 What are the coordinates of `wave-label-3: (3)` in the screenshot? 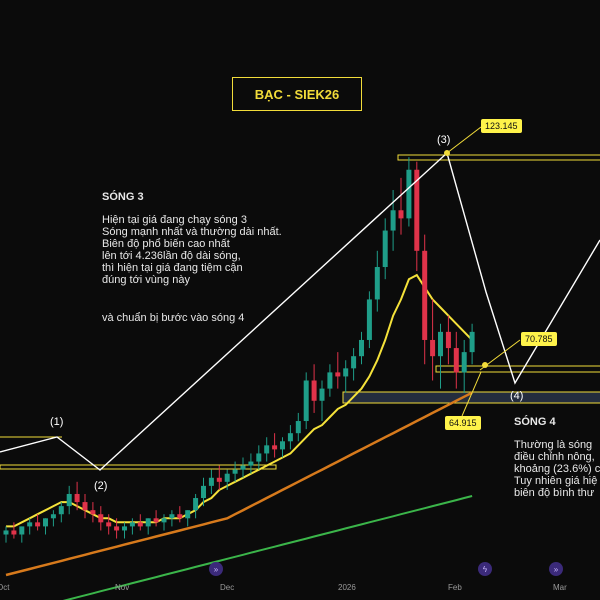 It's located at (444, 140).